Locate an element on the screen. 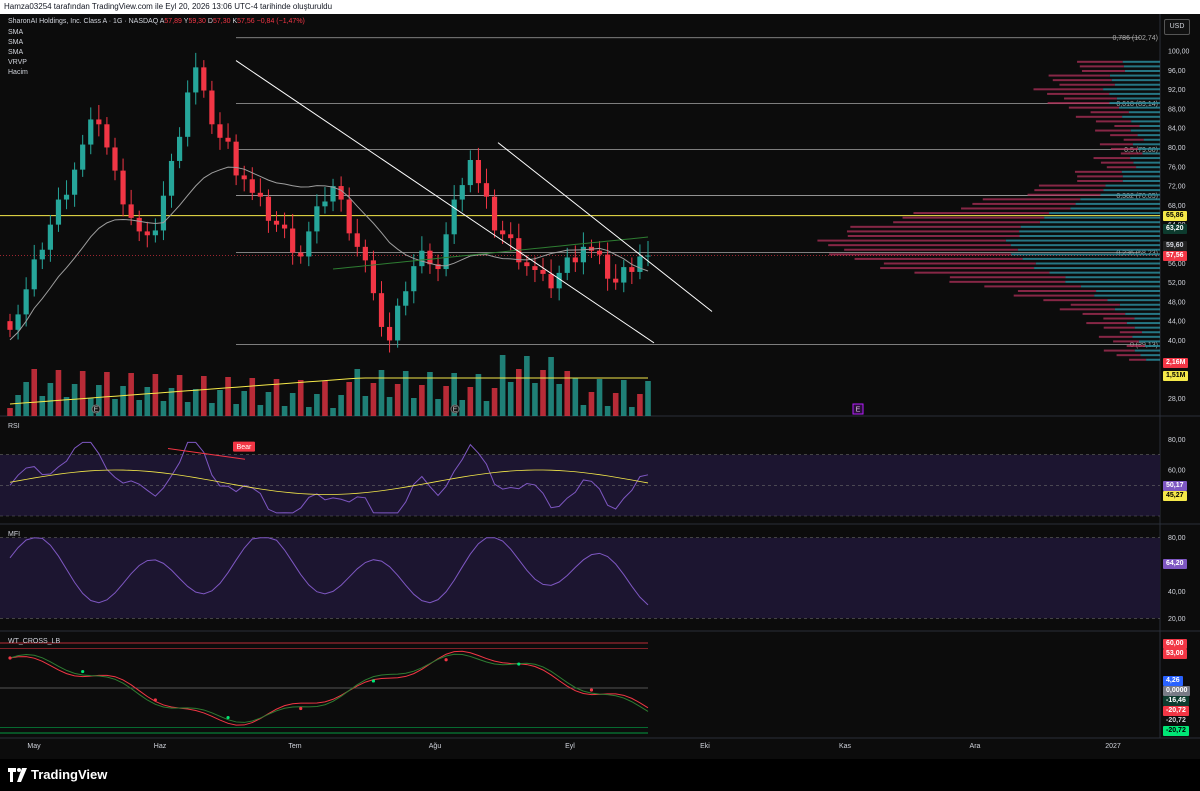  rsi-pane-title: RSI is located at coordinates (14, 426).